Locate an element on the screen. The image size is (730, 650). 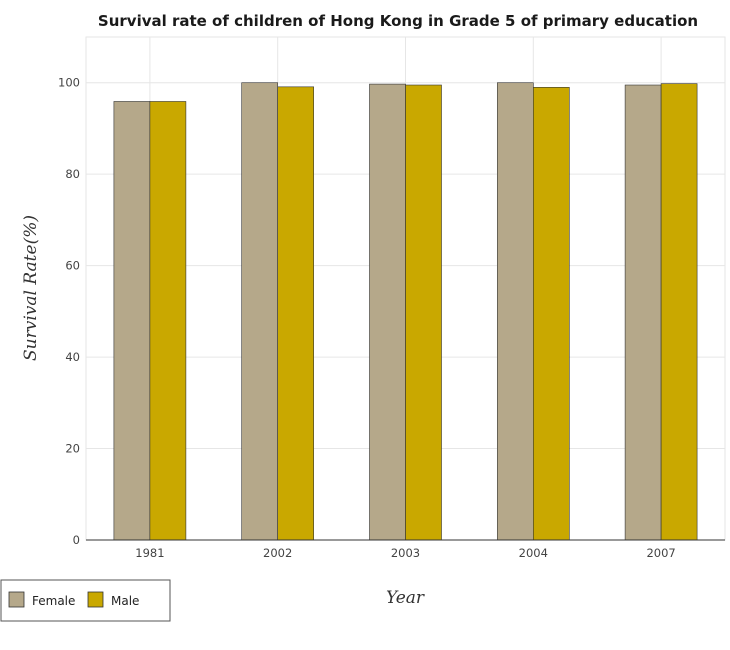
y-axis-ticks: 0 20 40 60 80 100 is located at coordinates (69, 311).